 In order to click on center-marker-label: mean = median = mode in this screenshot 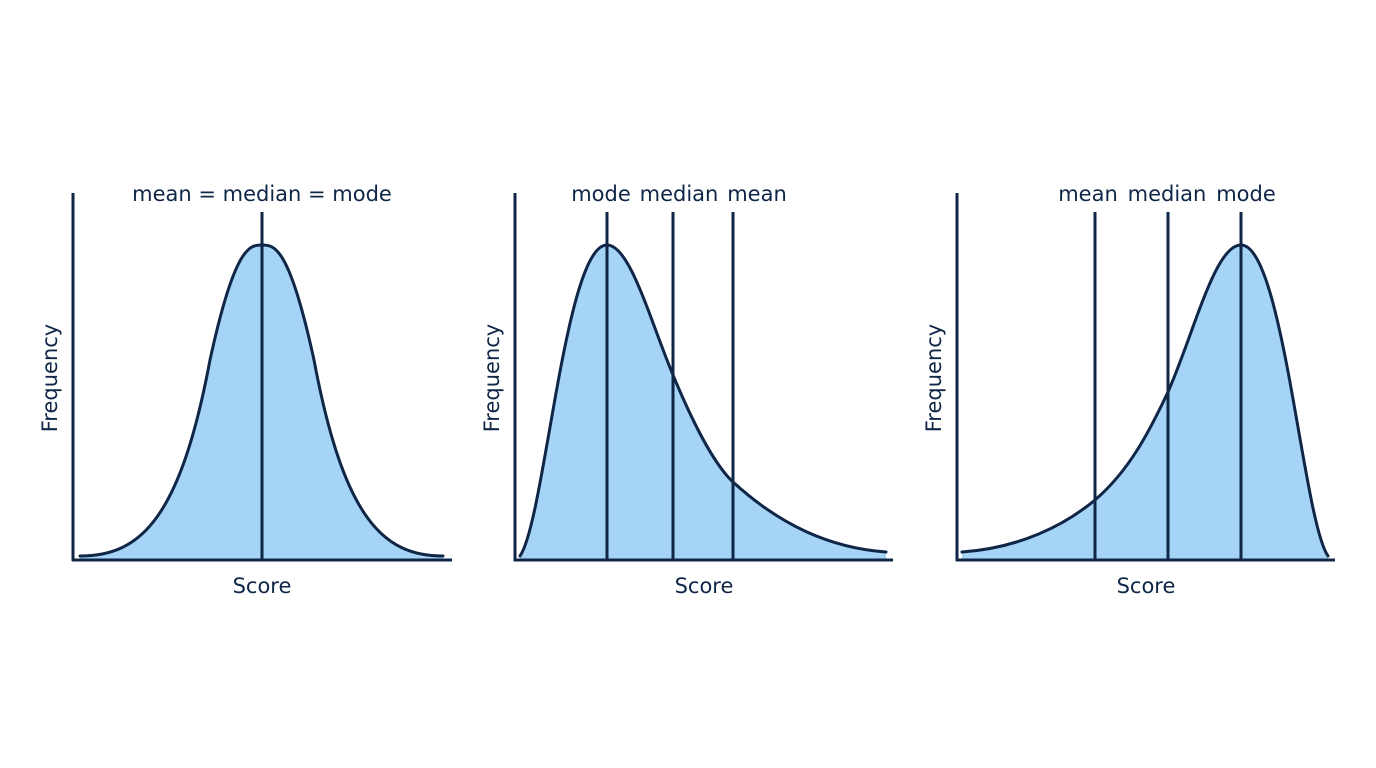, I will do `click(262, 194)`.